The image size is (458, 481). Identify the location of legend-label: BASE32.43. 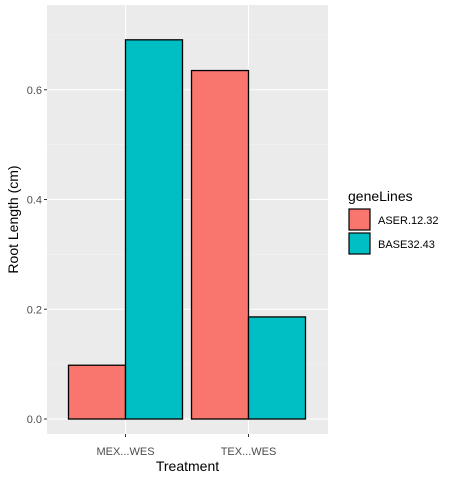
(406, 245).